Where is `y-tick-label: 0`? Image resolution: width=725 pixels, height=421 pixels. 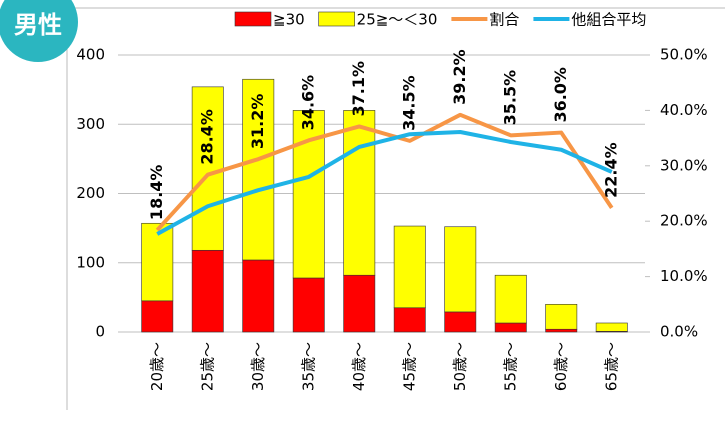
y-tick-label: 0 is located at coordinates (100, 332).